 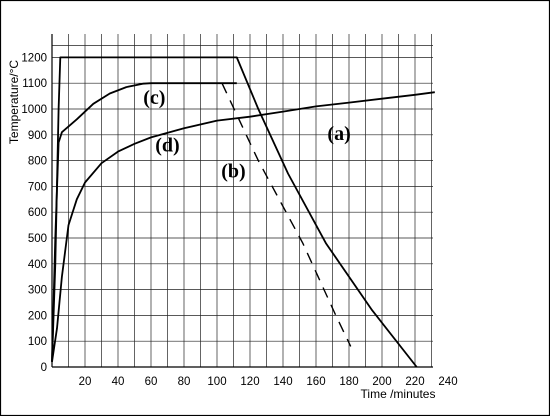 What do you see at coordinates (348, 382) in the screenshot?
I see `x-tick-label: 180` at bounding box center [348, 382].